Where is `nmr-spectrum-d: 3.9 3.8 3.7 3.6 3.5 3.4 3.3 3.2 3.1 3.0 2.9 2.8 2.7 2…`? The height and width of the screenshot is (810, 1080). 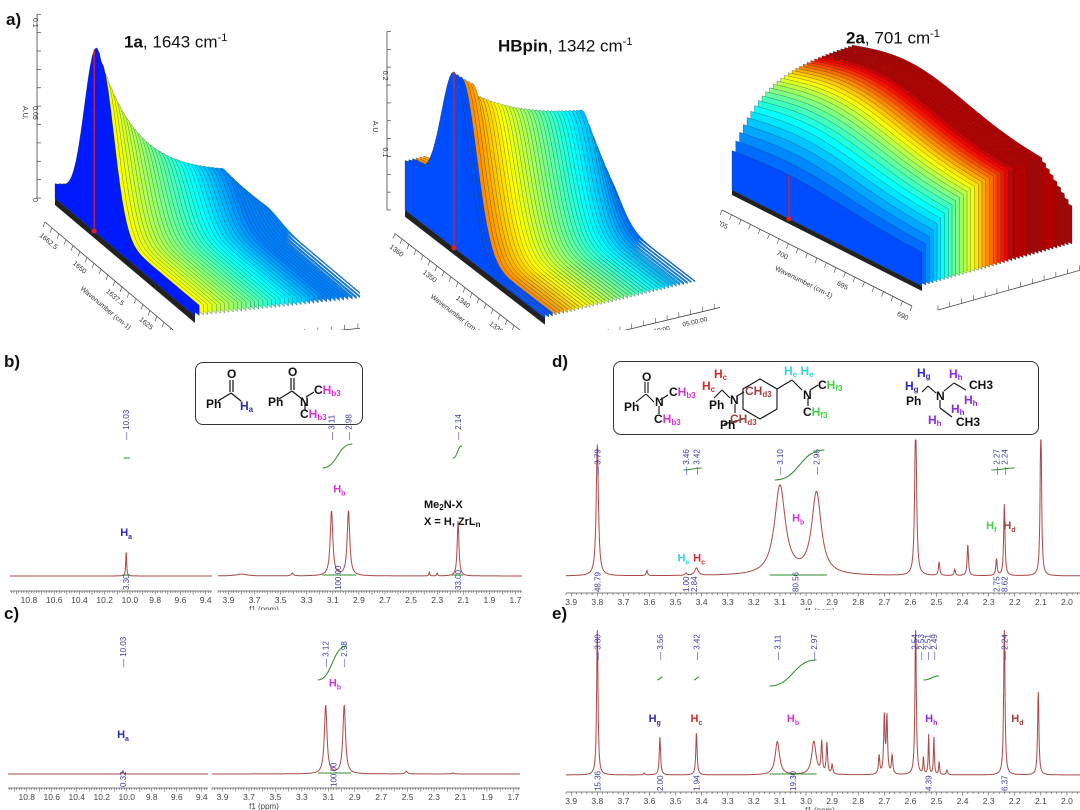
nmr-spectrum-d: 3.9 3.8 3.7 3.6 3.5 3.4 3.3 3.2 3.1 3.0 2.9 2.8 2.7 2… is located at coordinates (822, 524).